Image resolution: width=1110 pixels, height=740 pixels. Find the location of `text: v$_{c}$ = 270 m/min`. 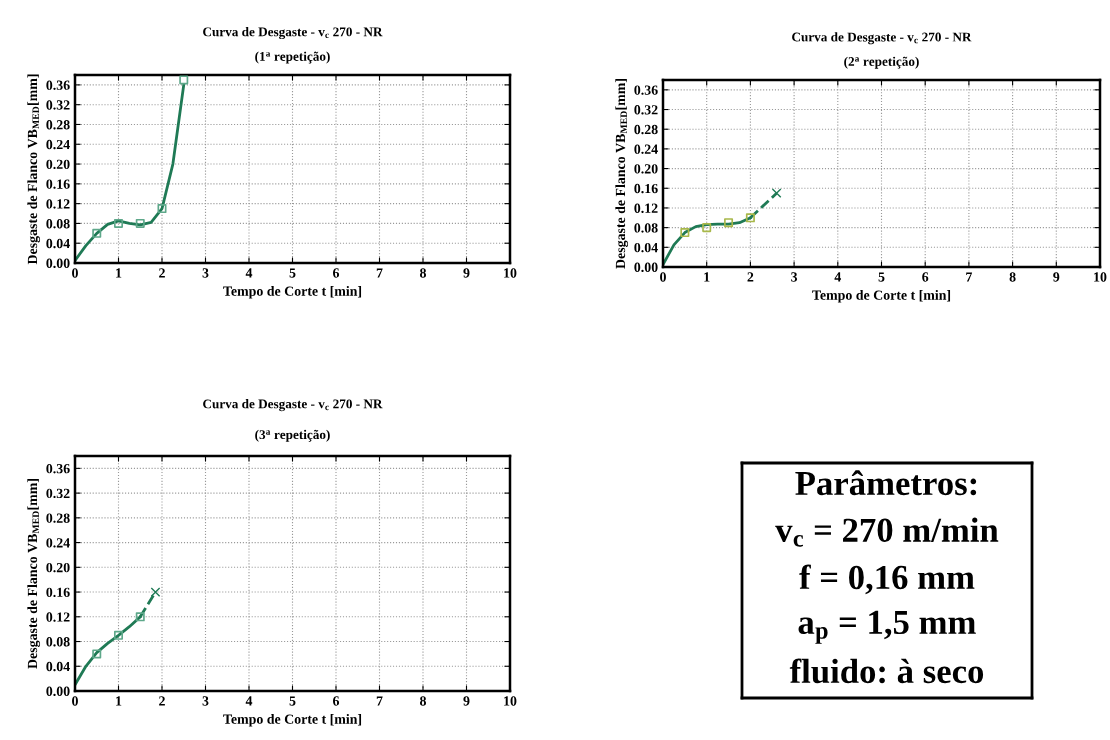

text: v$_{c}$ = 270 m/min is located at coordinates (887, 532).